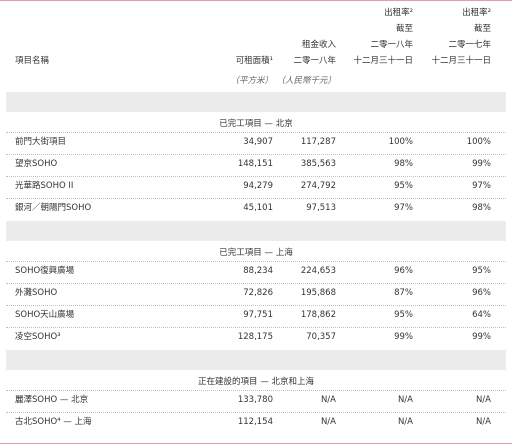 The width and height of the screenshot is (512, 444). Describe the element at coordinates (321, 337) in the screenshot. I see `table-cell: 70,357` at that location.